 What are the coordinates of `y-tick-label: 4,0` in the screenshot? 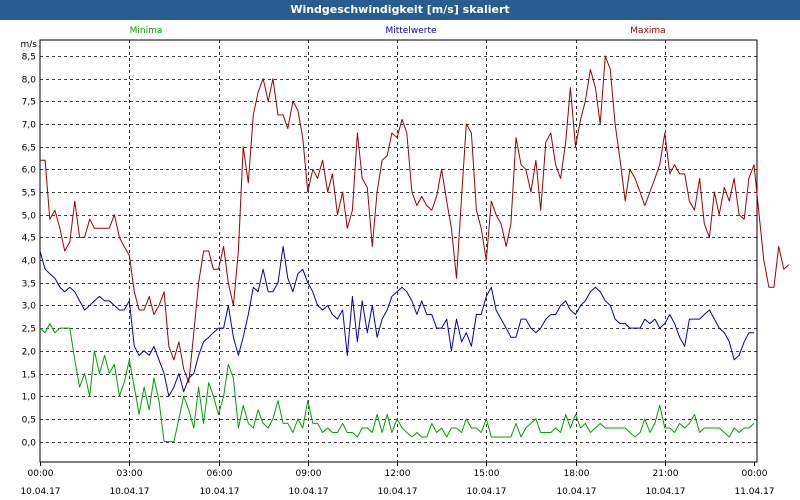 It's located at (29, 262).